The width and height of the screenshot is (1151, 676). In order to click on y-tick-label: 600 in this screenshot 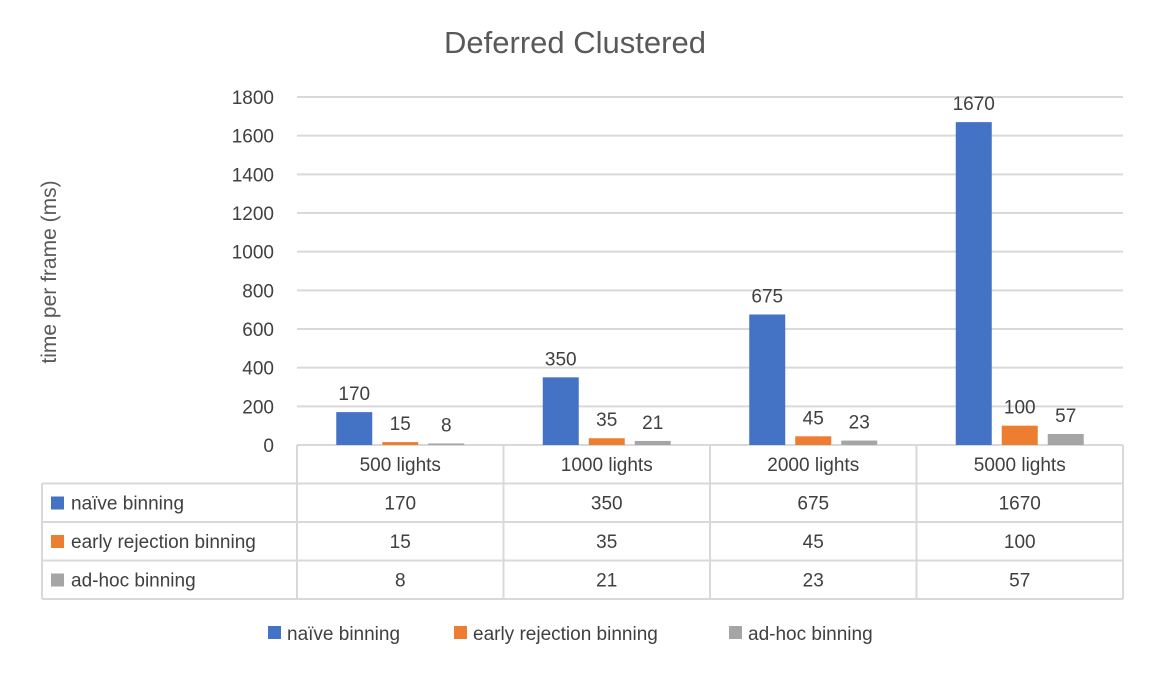, I will do `click(258, 330)`.